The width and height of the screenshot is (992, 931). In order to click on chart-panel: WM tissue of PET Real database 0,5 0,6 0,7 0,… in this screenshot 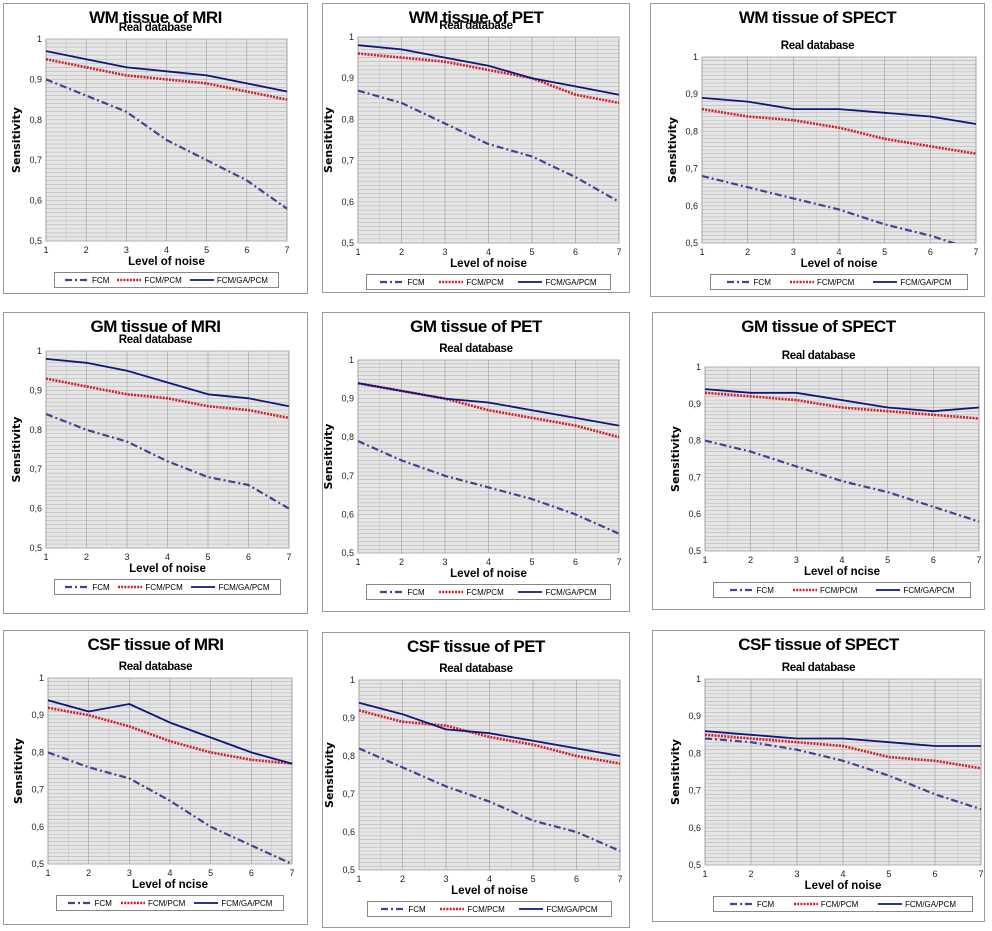, I will do `click(476, 148)`.